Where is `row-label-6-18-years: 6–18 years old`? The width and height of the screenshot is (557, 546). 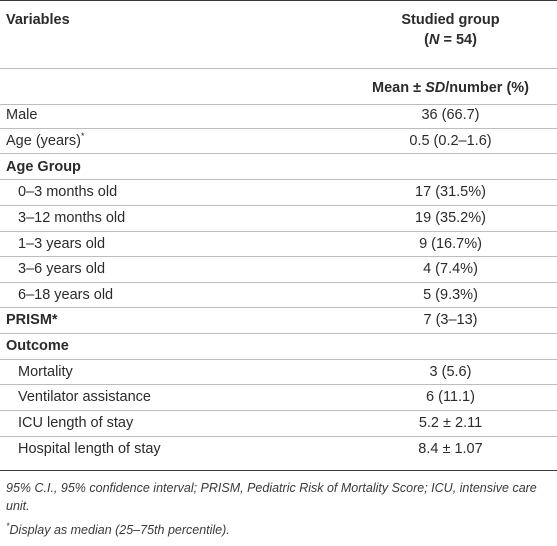
row-label-6-18-years: 6–18 years old is located at coordinates (66, 295).